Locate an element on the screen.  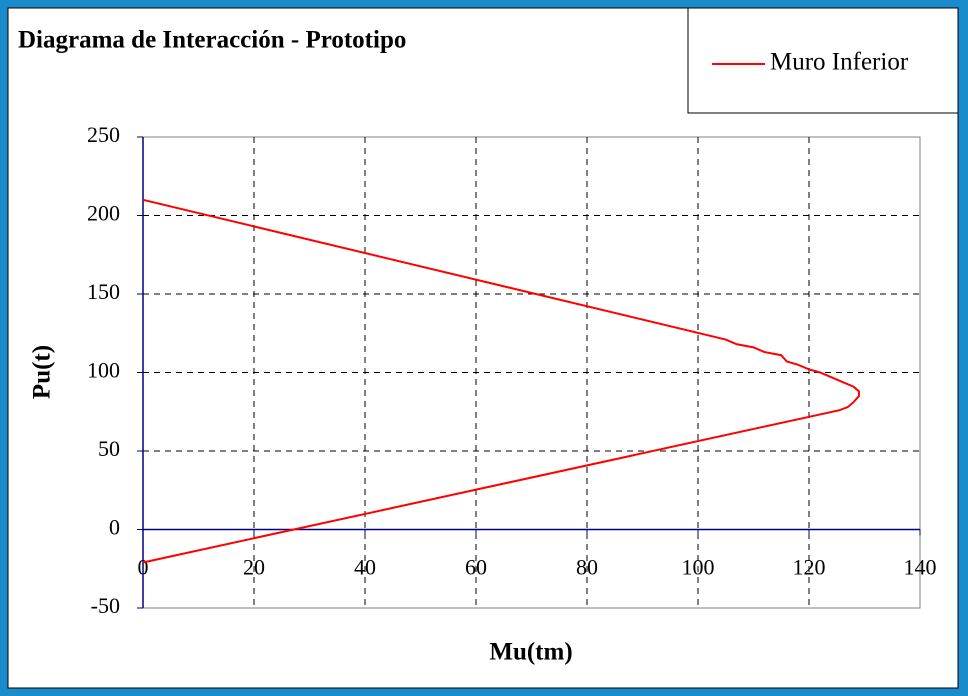
legend-label: Muro Inferior is located at coordinates (839, 62).